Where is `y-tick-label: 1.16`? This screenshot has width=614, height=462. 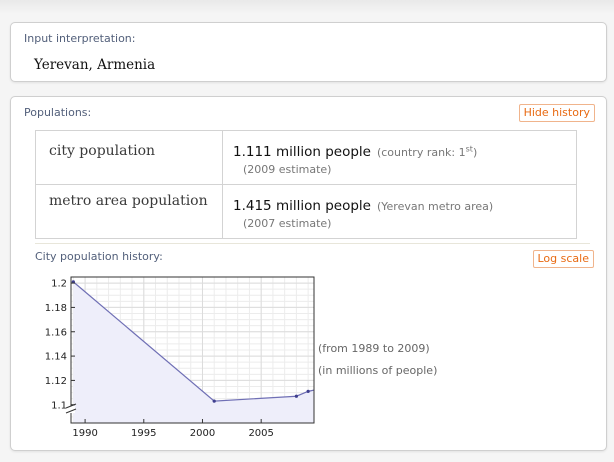
y-tick-label: 1.16 is located at coordinates (56, 332).